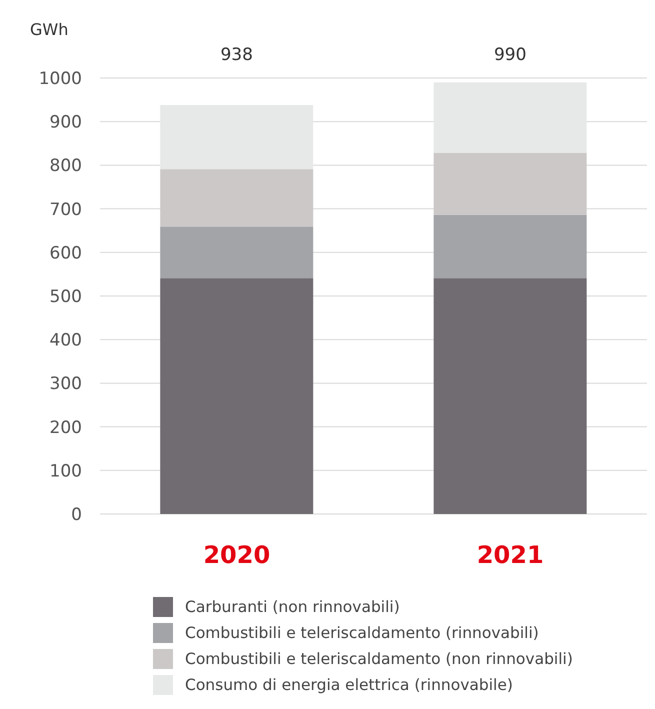 The width and height of the screenshot is (655, 709). Describe the element at coordinates (66, 166) in the screenshot. I see `y-tick-label: 800` at that location.